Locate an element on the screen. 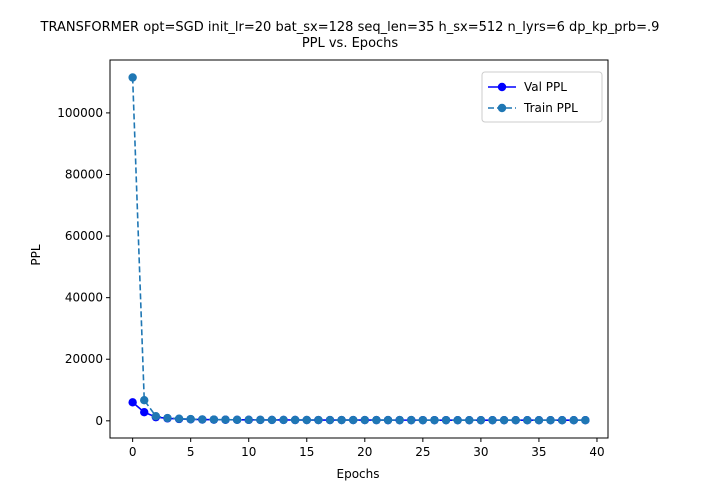 The height and width of the screenshot is (500, 701). x-tick-label: 40 is located at coordinates (596, 452).